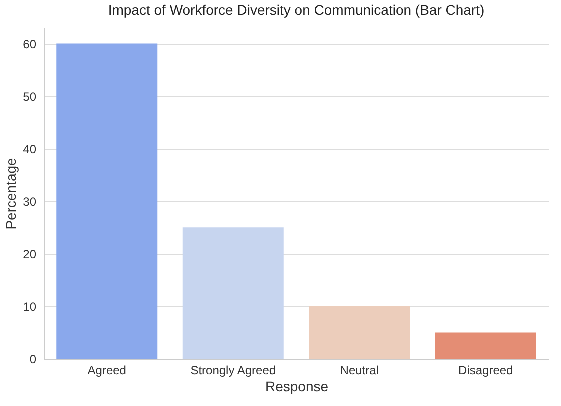 The image size is (561, 406). What do you see at coordinates (30, 201) in the screenshot?
I see `y-tick-label: 30` at bounding box center [30, 201].